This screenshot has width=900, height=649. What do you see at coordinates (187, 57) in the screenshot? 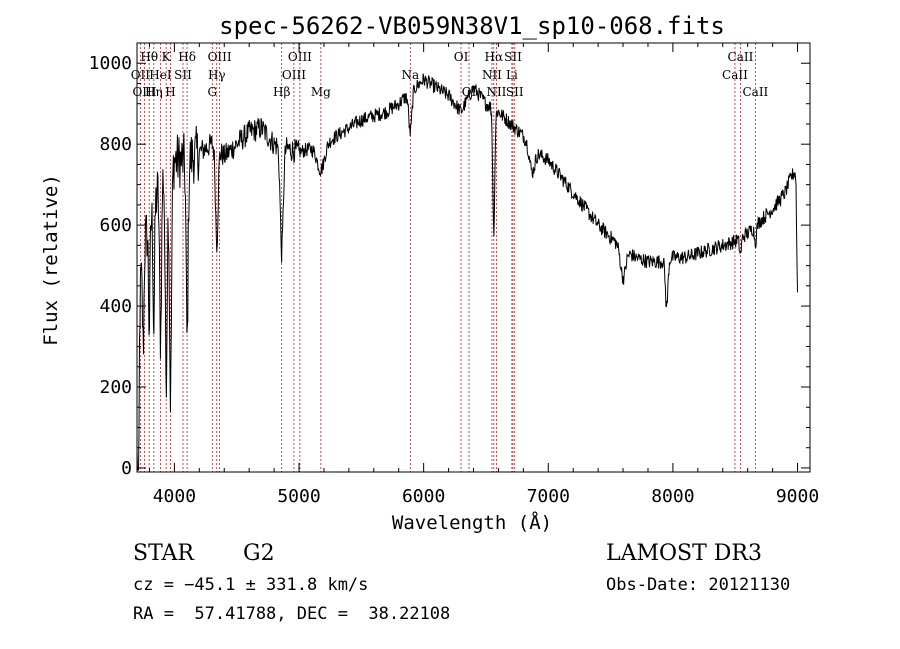
I see `line-marker-label: Hδ` at bounding box center [187, 57].